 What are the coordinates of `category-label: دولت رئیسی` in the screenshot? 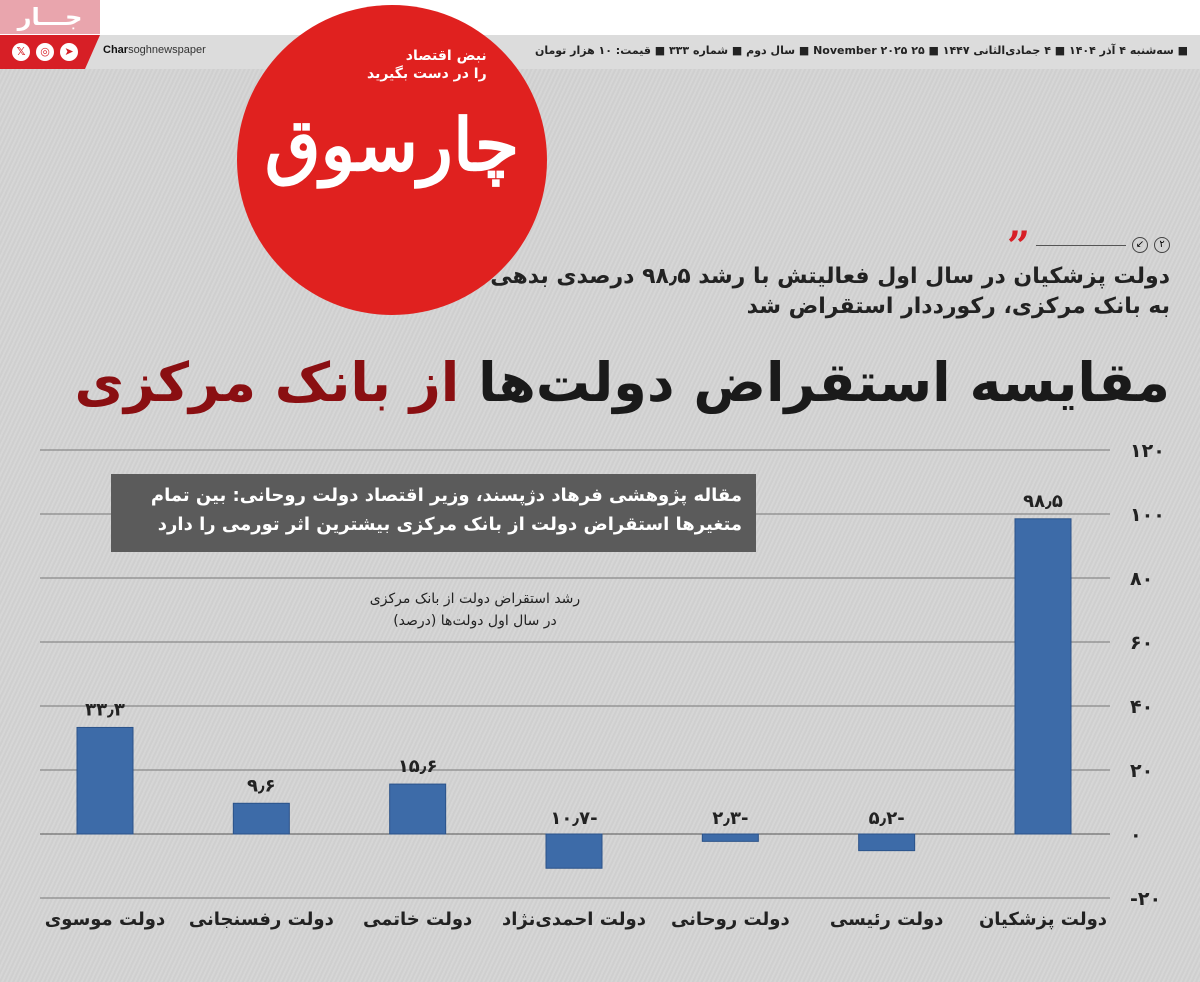 It's located at (887, 919).